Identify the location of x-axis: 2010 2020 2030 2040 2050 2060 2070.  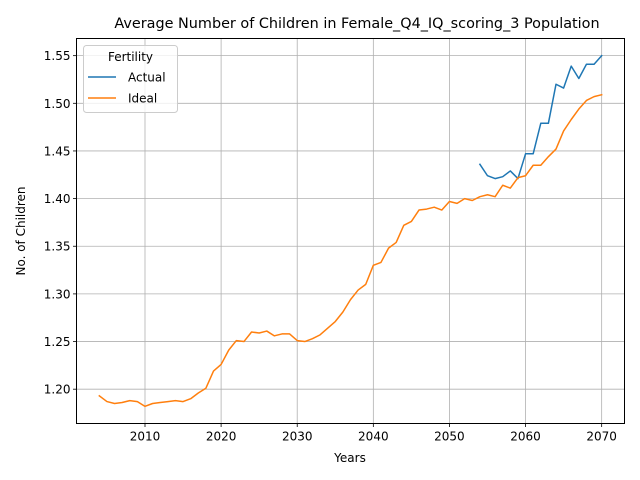
(373, 433).